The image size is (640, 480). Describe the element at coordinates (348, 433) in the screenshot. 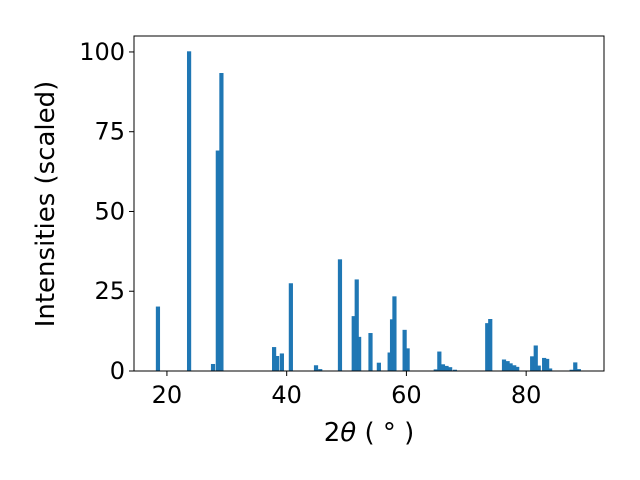

I see `x-axis-label-theta: θ` at that location.